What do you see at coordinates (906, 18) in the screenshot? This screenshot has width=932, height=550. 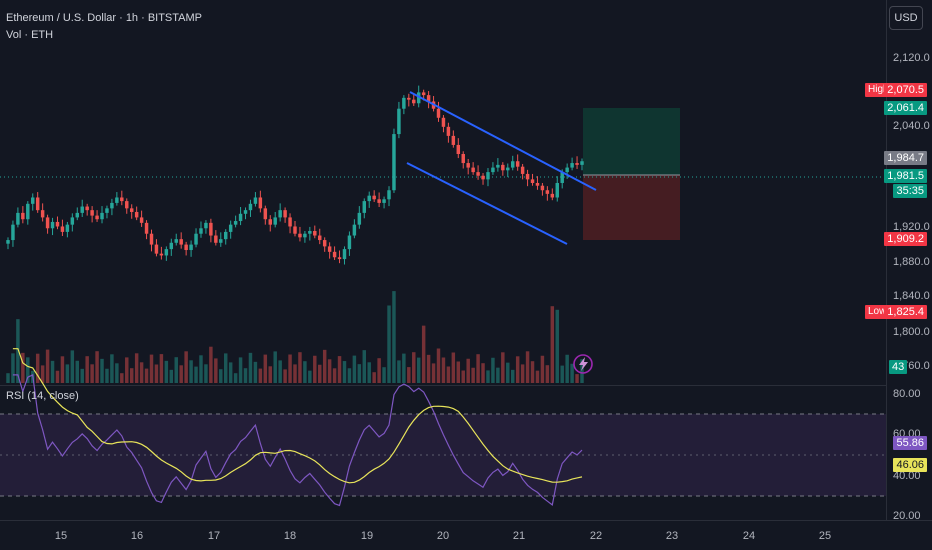 I see `currency-button: USD` at bounding box center [906, 18].